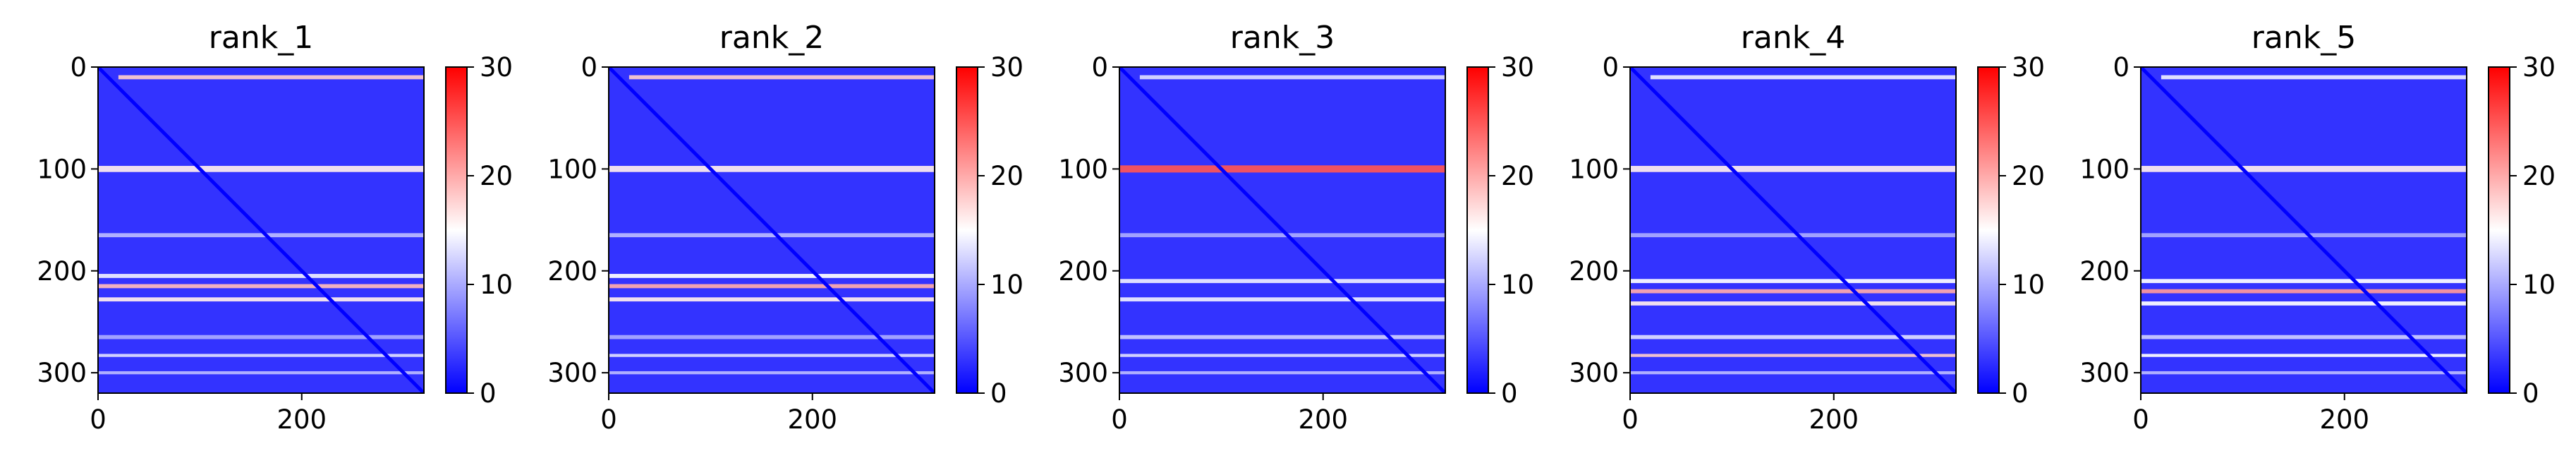 The height and width of the screenshot is (463, 2576). I want to click on chart-title: rank_3, so click(1282, 38).